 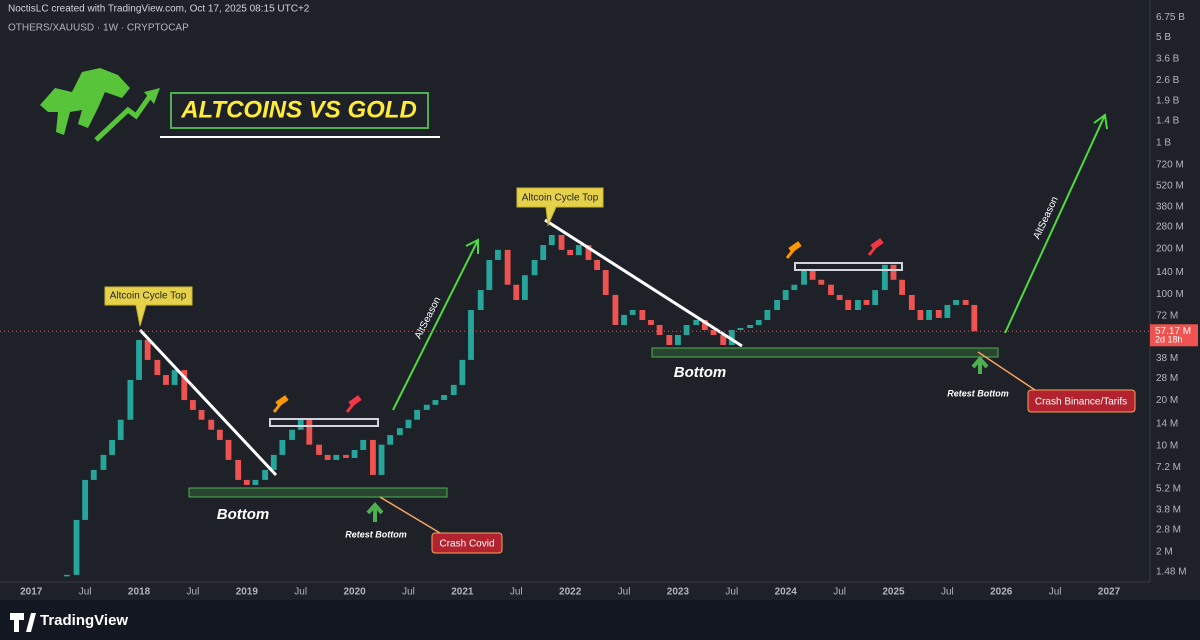 I want to click on callout-text: Altcoin Cycle Top, so click(x=560, y=198).